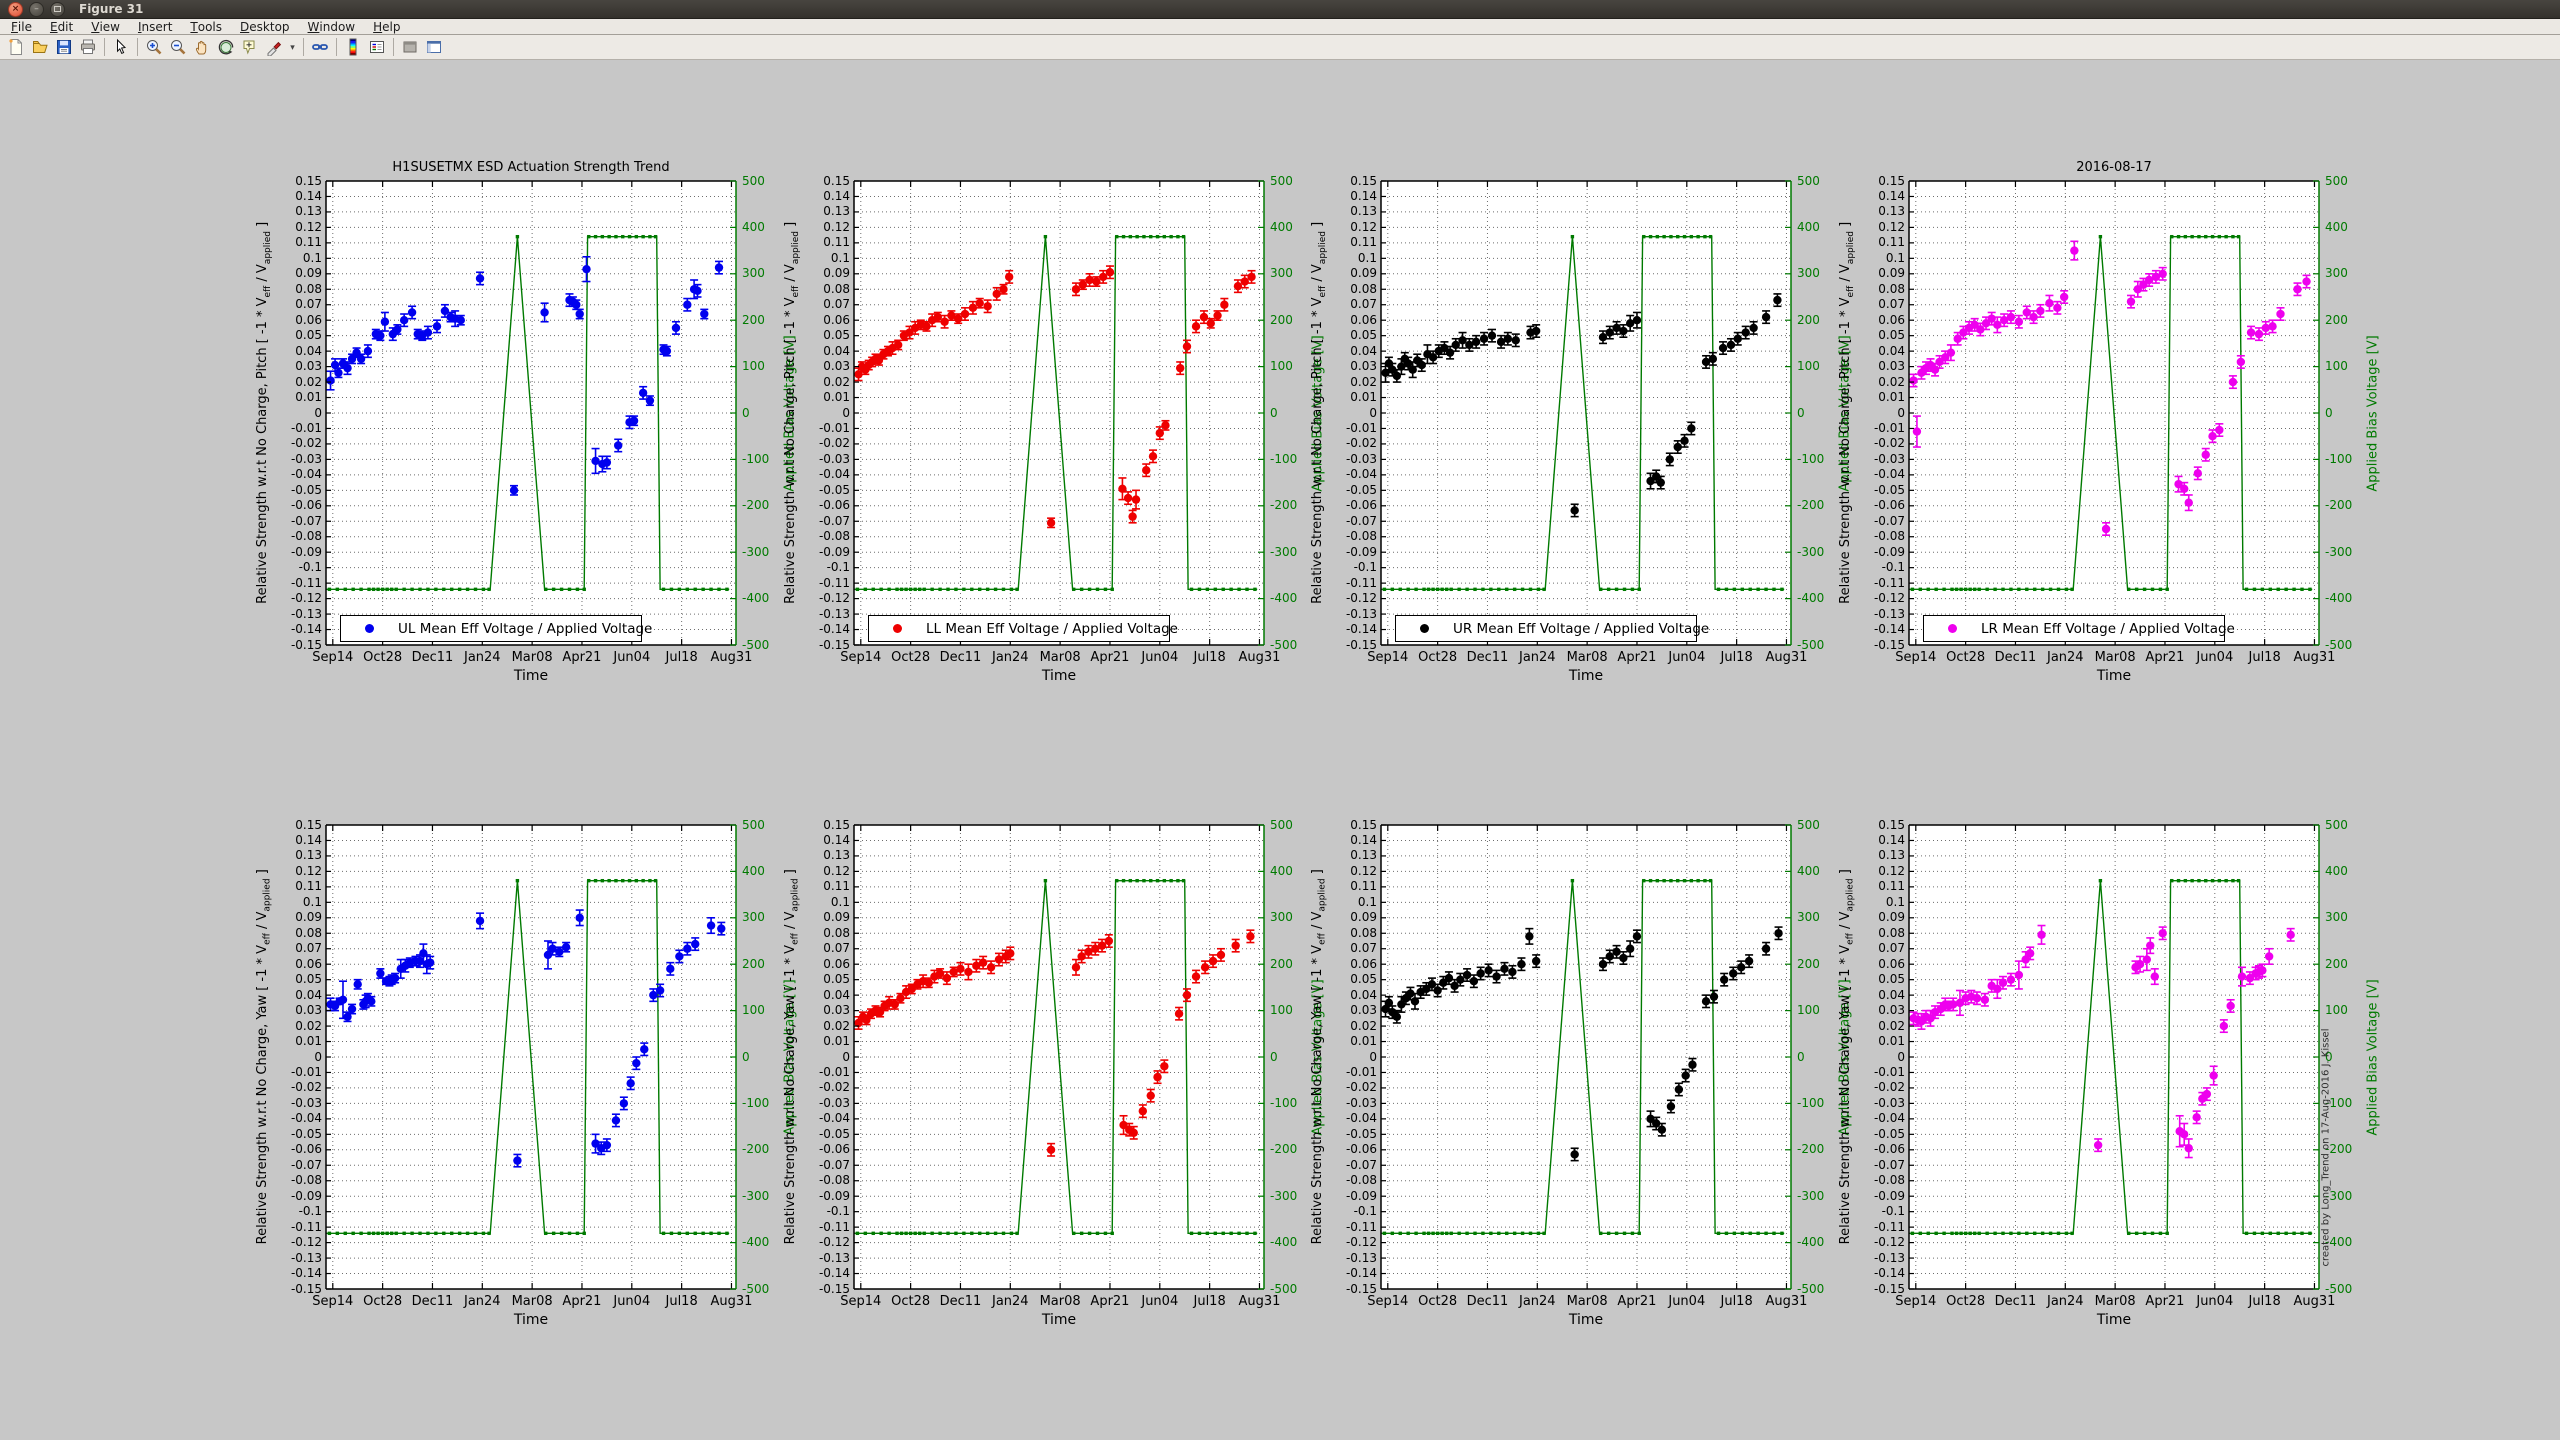  I want to click on window-close-button: ×, so click(15, 9).